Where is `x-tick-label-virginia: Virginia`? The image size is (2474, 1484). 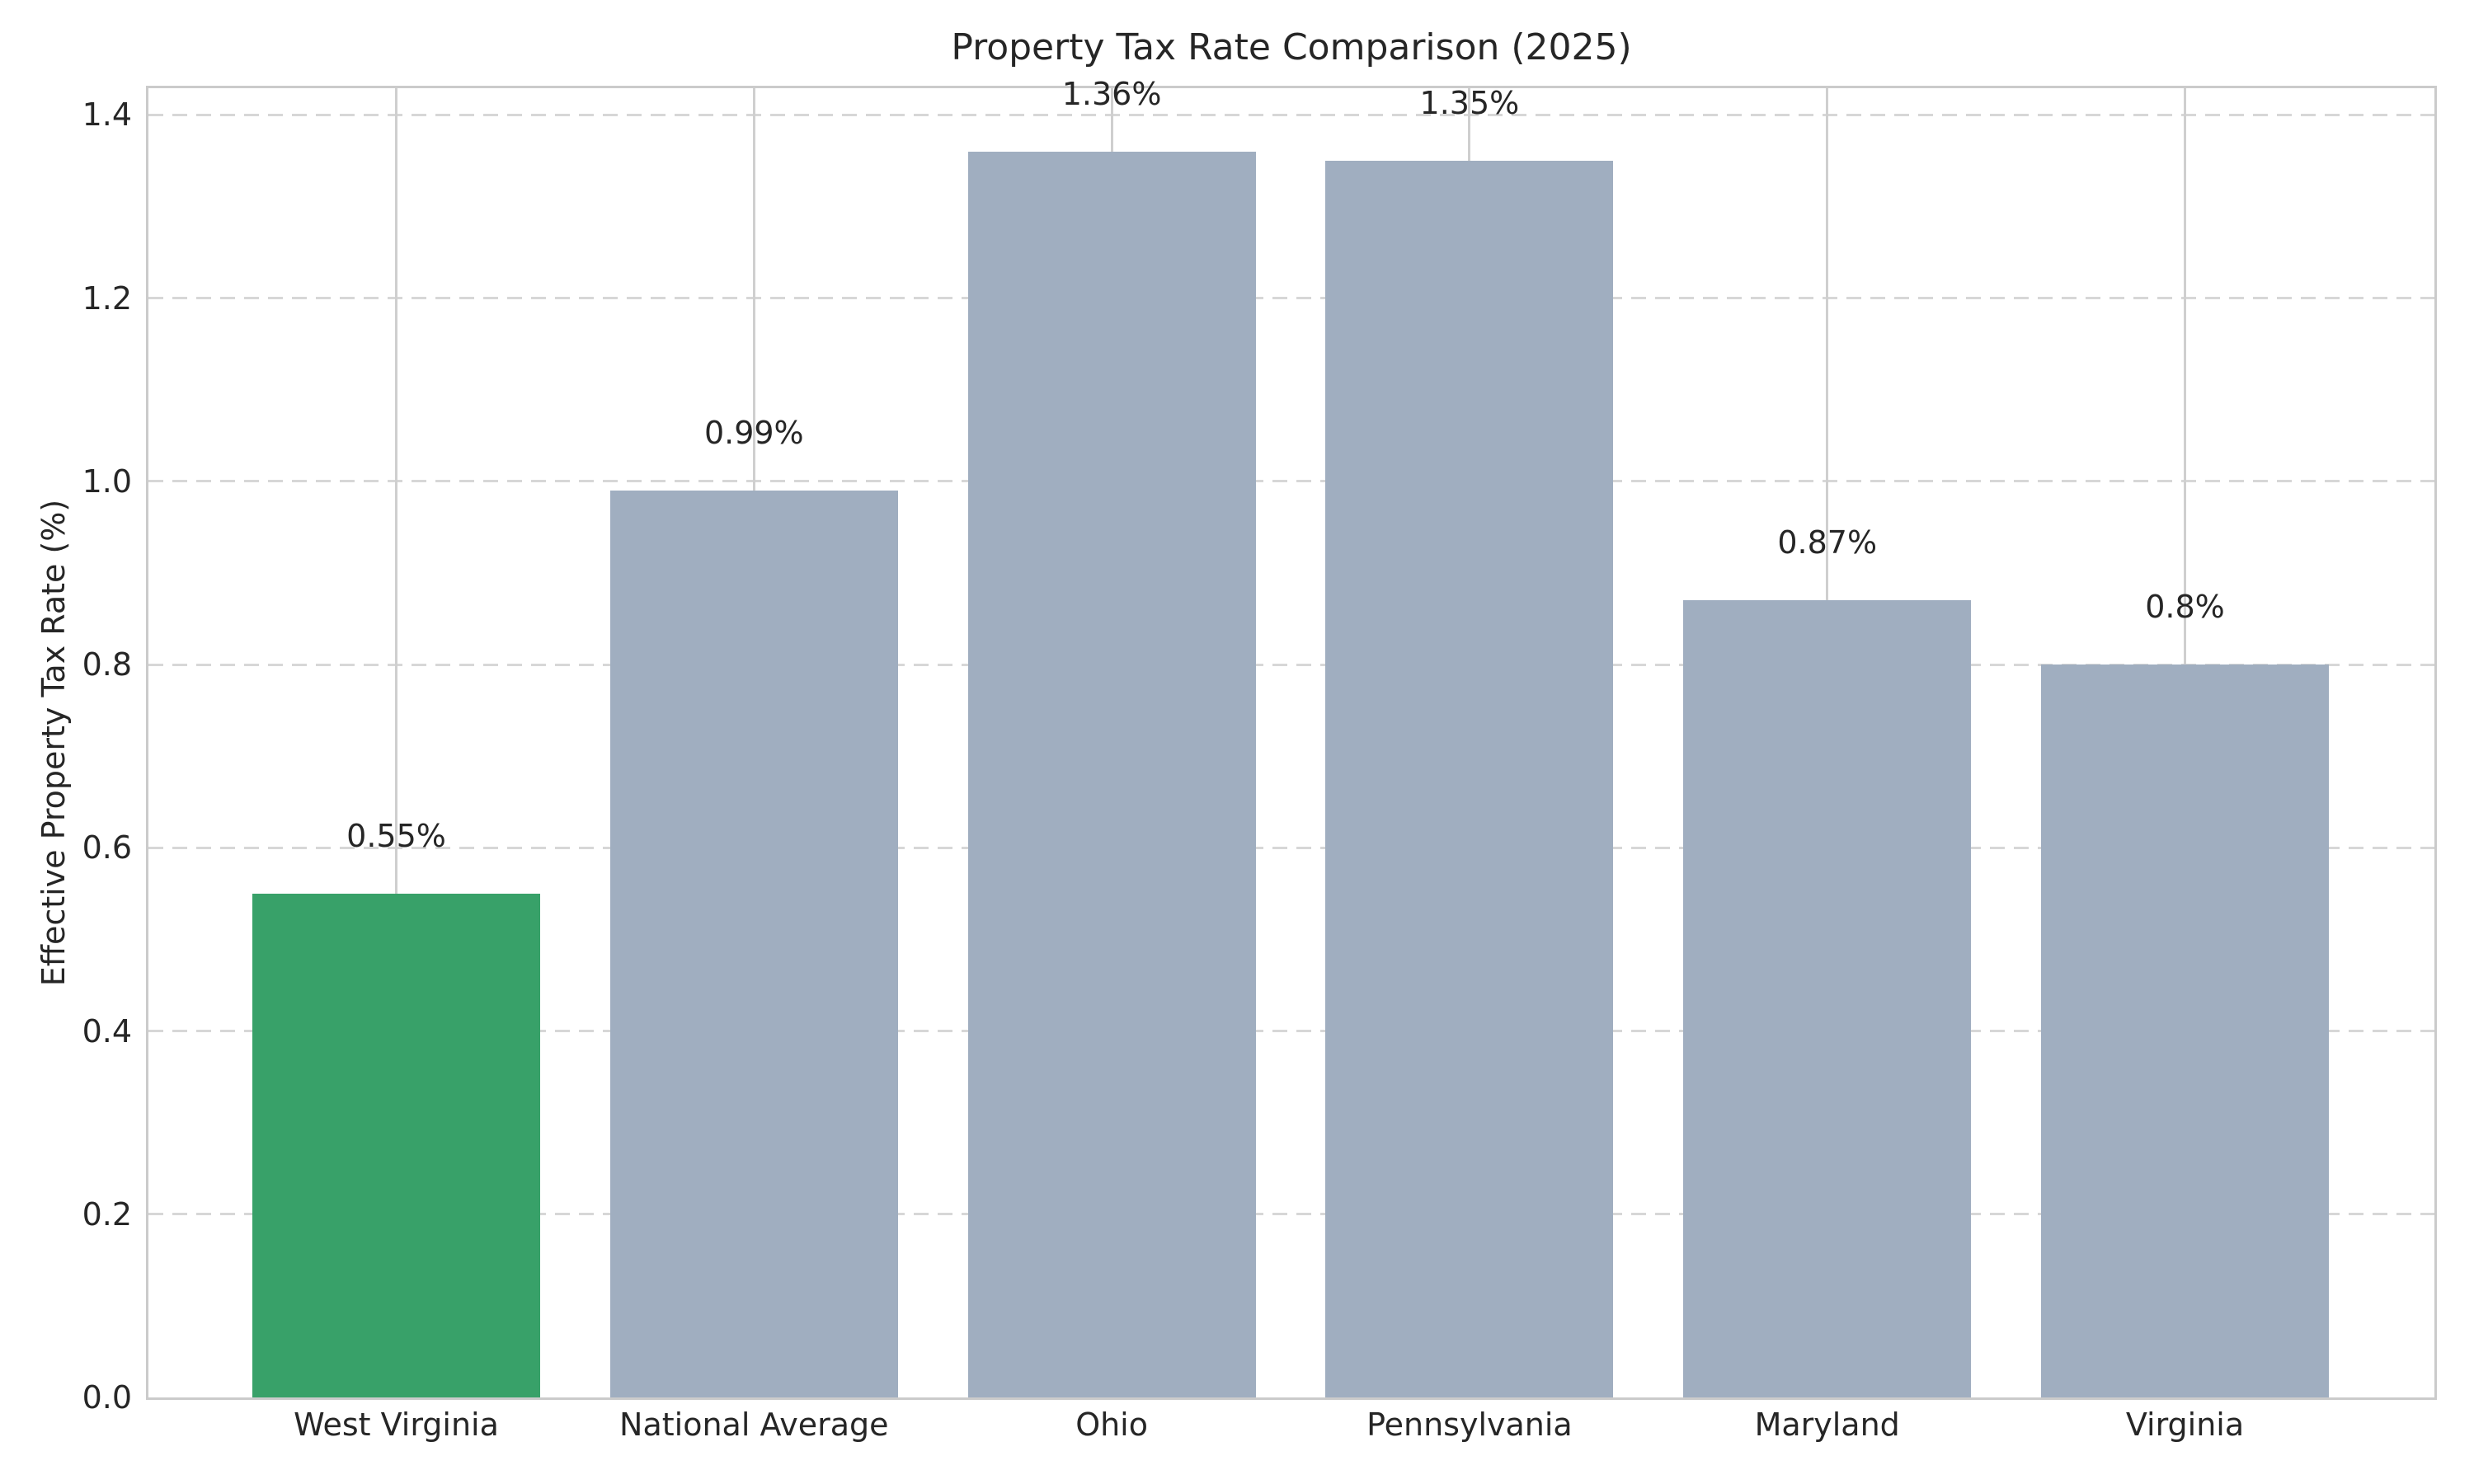
x-tick-label-virginia: Virginia is located at coordinates (2185, 1425).